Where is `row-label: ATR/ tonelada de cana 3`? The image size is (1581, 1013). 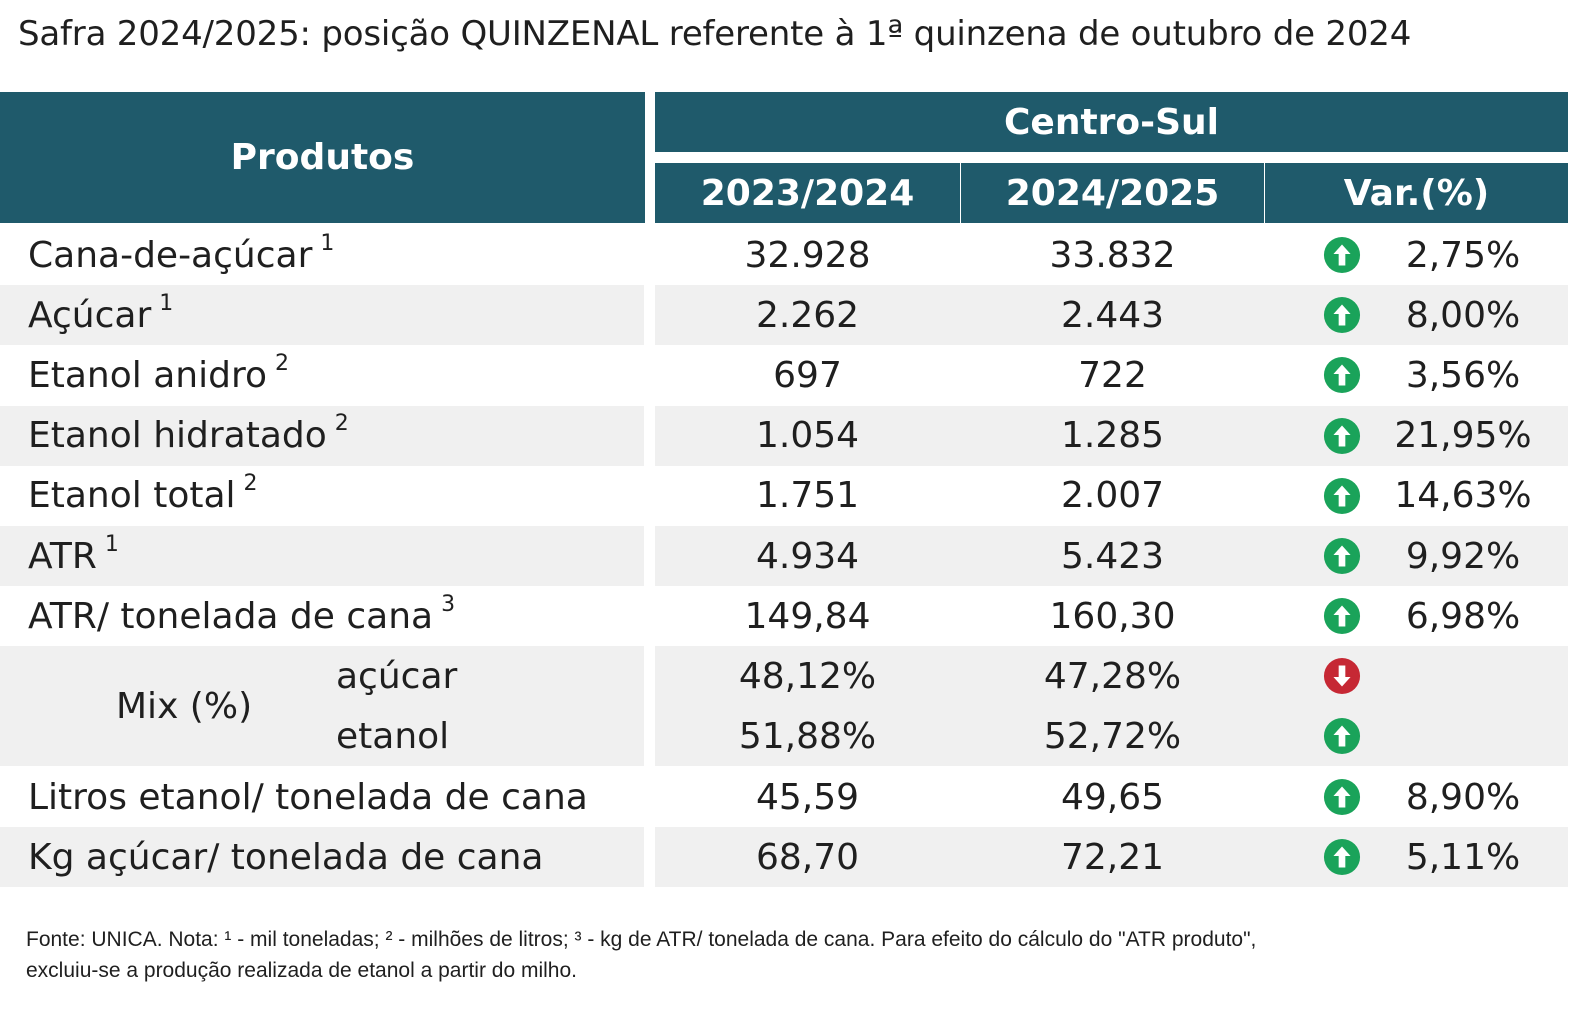
row-label: ATR/ tonelada de cana 3 is located at coordinates (241, 616).